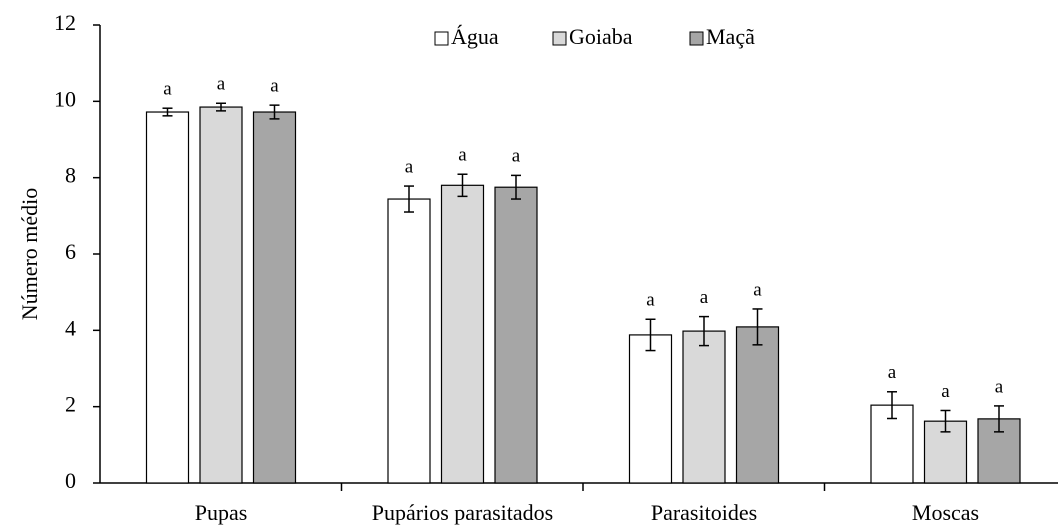  Describe the element at coordinates (730, 36) in the screenshot. I see `legend-label: Maçã` at that location.